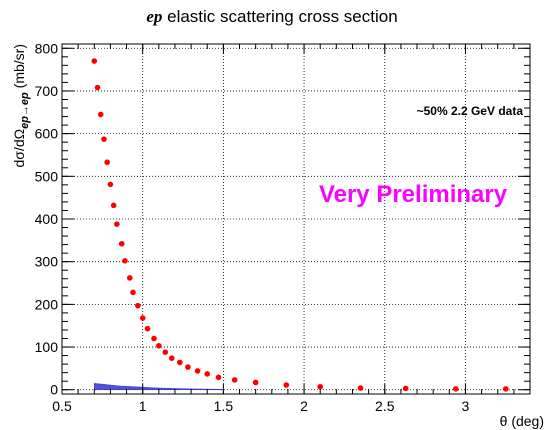  I want to click on y-tick-label: 0, so click(54, 390).